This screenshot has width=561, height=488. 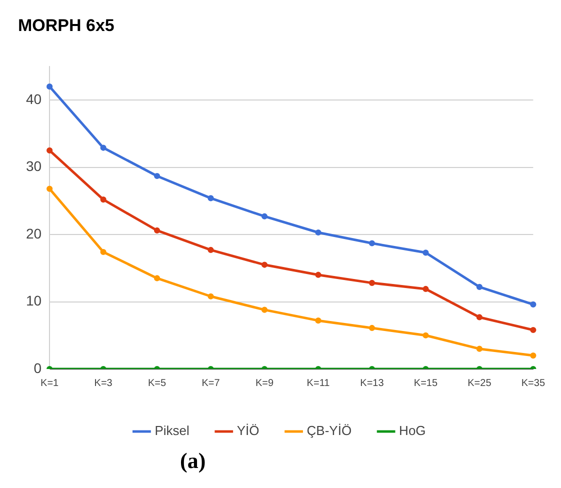 What do you see at coordinates (193, 461) in the screenshot?
I see `text: (a)` at bounding box center [193, 461].